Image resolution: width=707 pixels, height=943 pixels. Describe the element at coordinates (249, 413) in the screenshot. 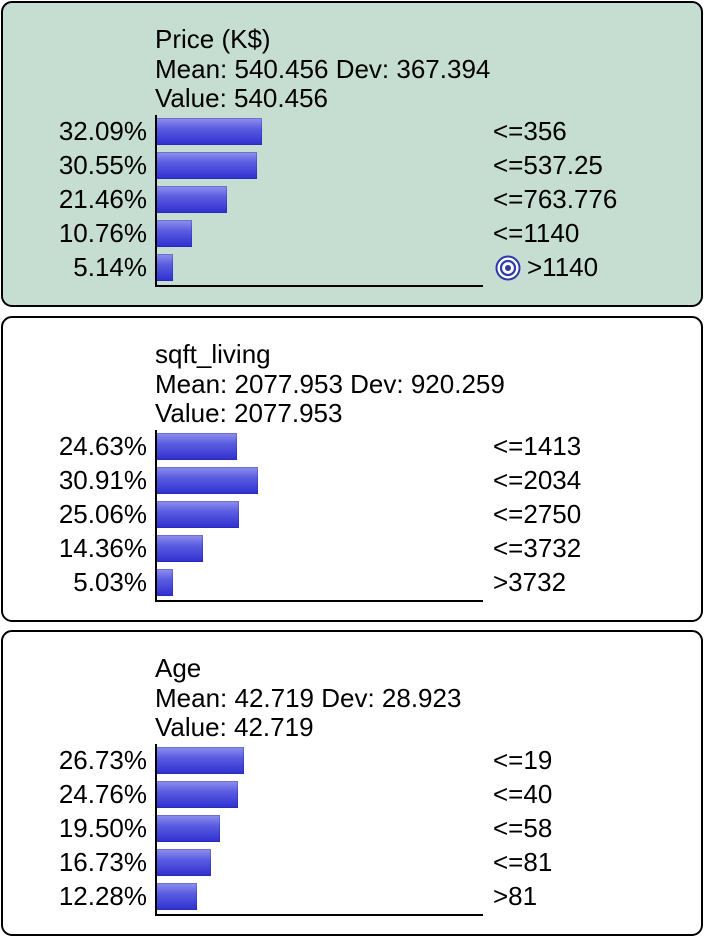

I see `node-value: Value: 2077.953` at that location.